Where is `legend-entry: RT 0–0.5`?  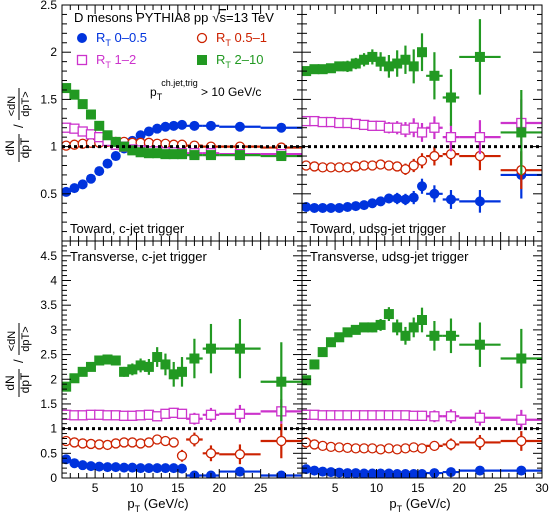 legend-entry: RT 0–0.5 is located at coordinates (112, 39).